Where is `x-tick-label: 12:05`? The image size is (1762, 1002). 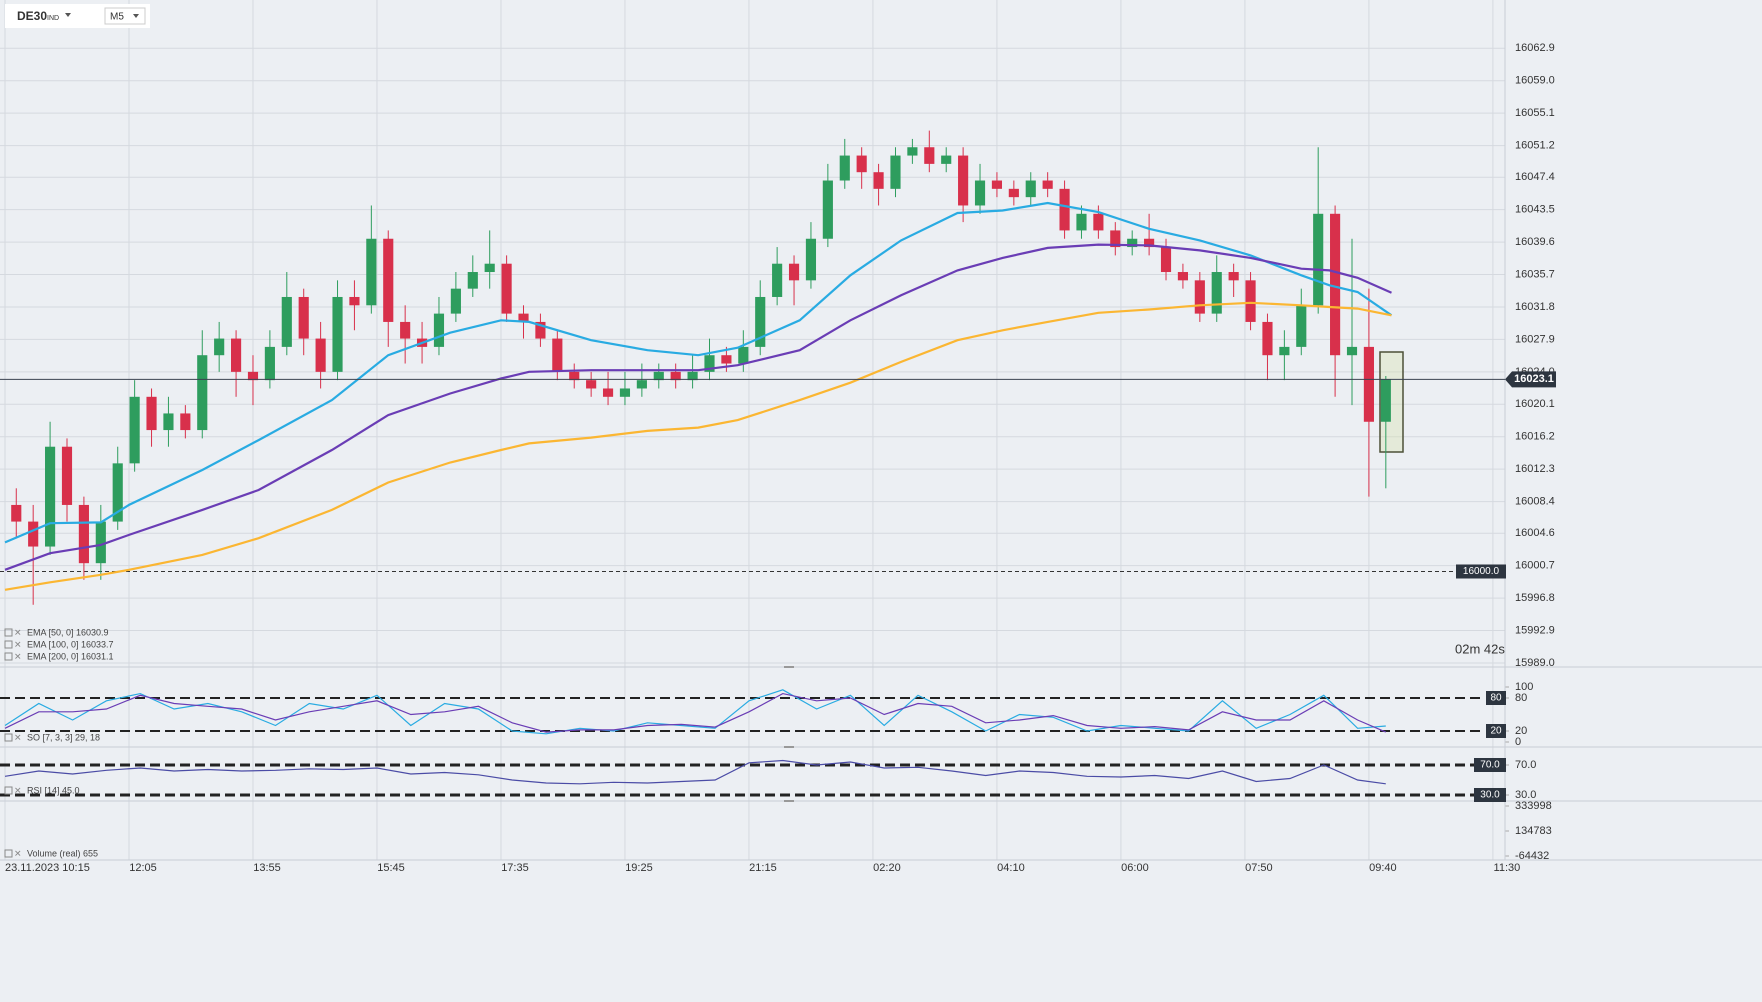 x-tick-label: 12:05 is located at coordinates (143, 868).